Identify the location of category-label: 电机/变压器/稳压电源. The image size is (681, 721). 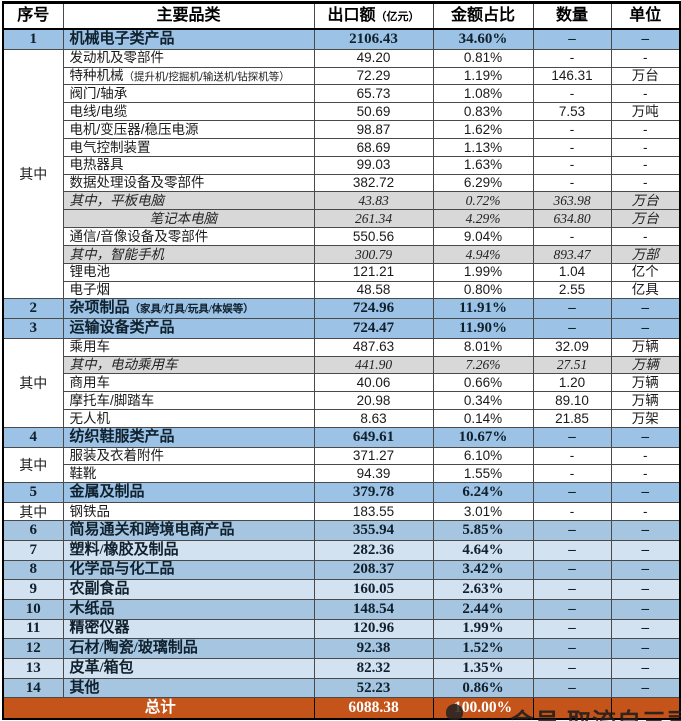
(134, 129).